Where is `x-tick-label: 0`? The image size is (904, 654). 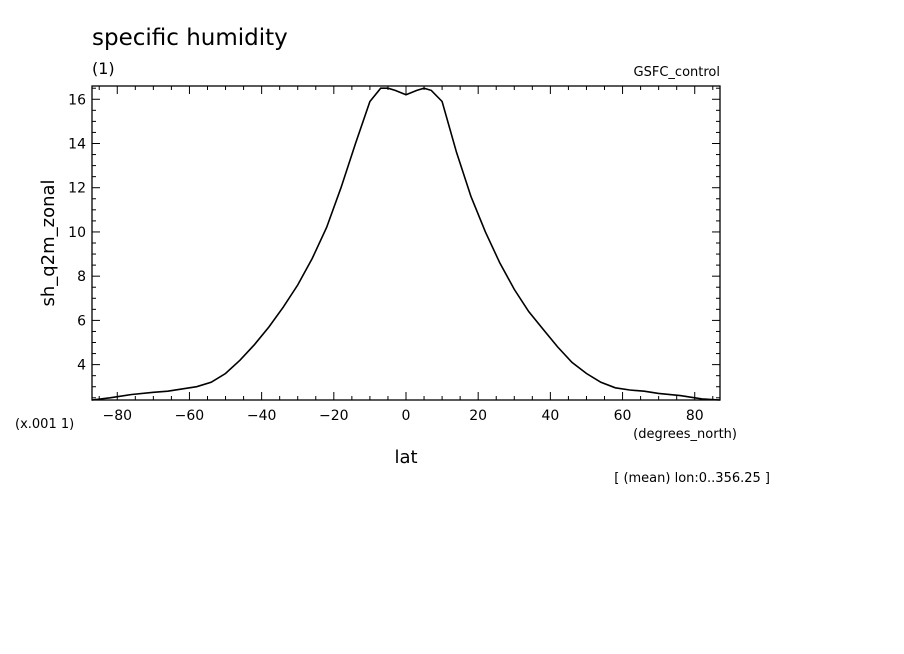 x-tick-label: 0 is located at coordinates (406, 416).